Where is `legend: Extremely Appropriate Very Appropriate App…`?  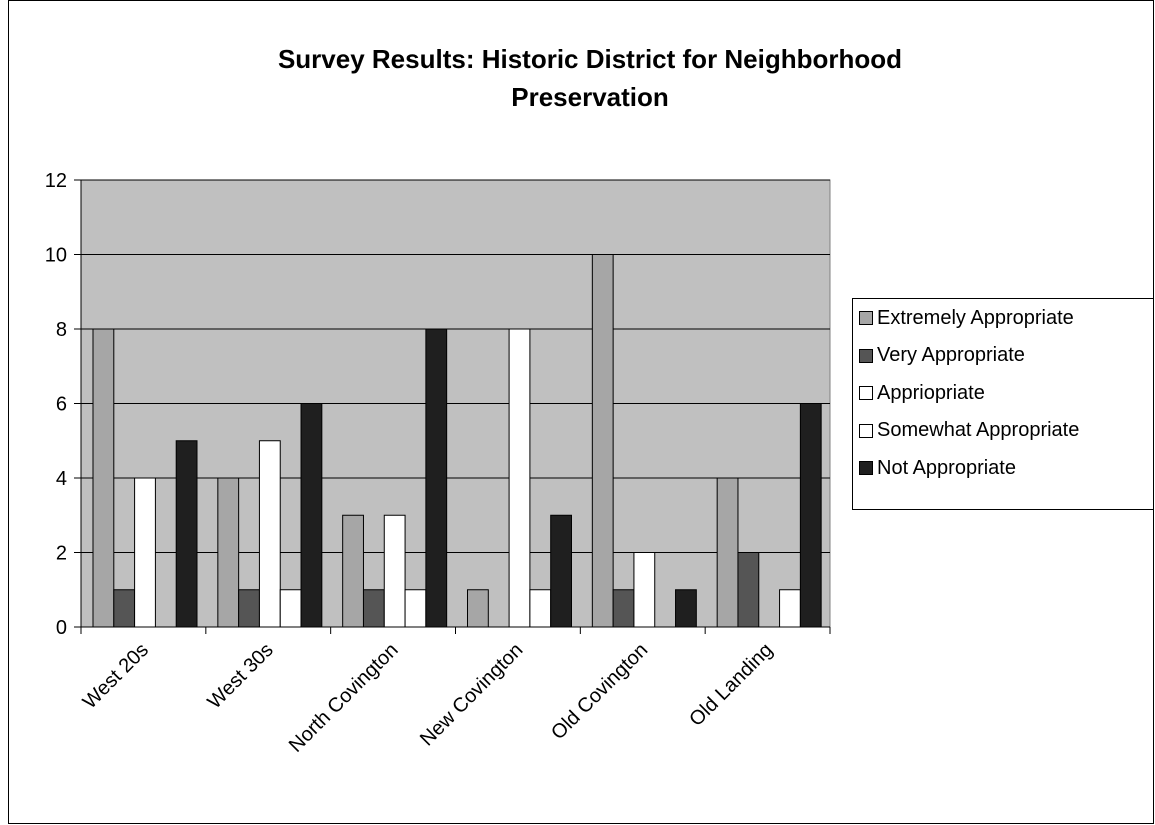
legend: Extremely Appropriate Very Appropriate App… is located at coordinates (1003, 404).